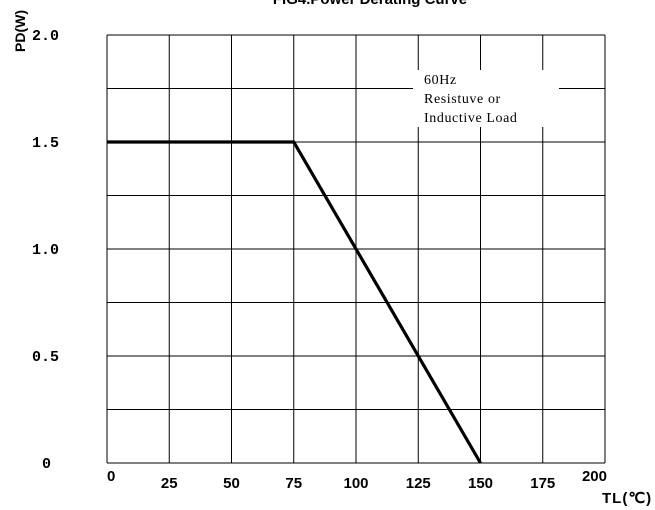  Describe the element at coordinates (355, 483) in the screenshot. I see `x-tick-label: 100` at that location.